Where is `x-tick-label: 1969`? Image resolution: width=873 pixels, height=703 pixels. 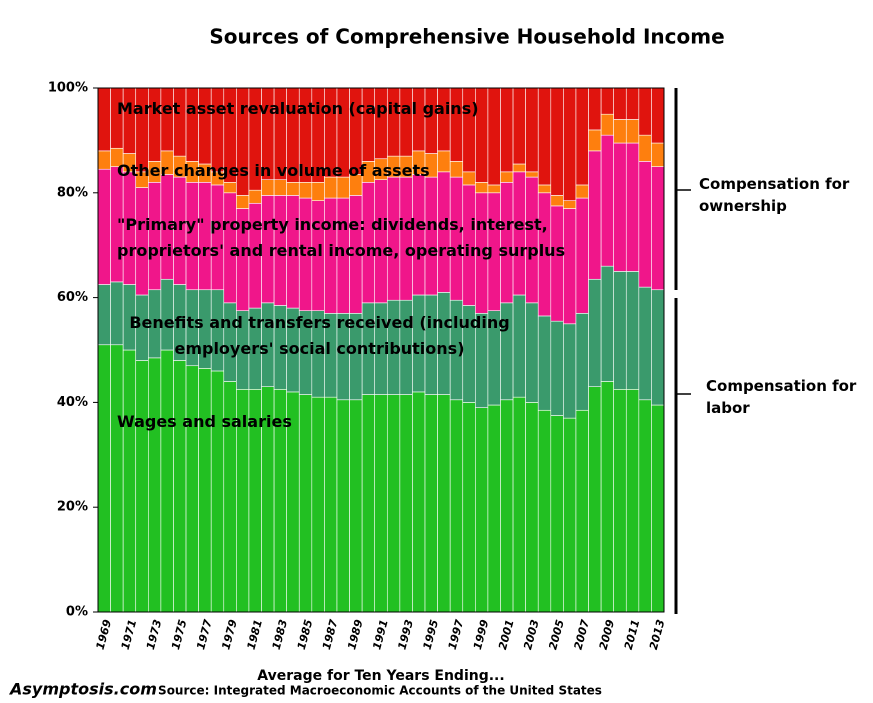
x-tick-label: 1969 is located at coordinates (104, 634).